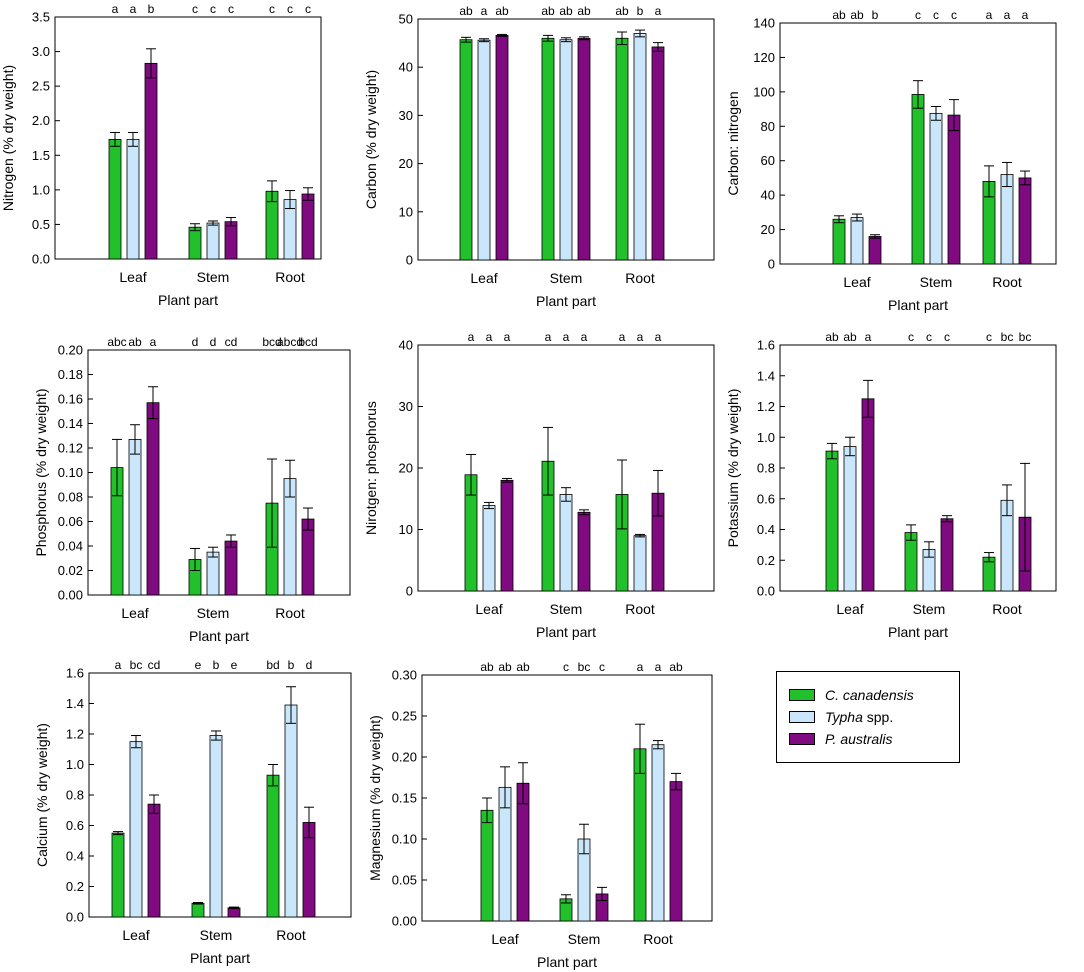 Image resolution: width=1084 pixels, height=972 pixels. What do you see at coordinates (70, 423) in the screenshot?
I see `y-tick-label: 0.14` at bounding box center [70, 423].